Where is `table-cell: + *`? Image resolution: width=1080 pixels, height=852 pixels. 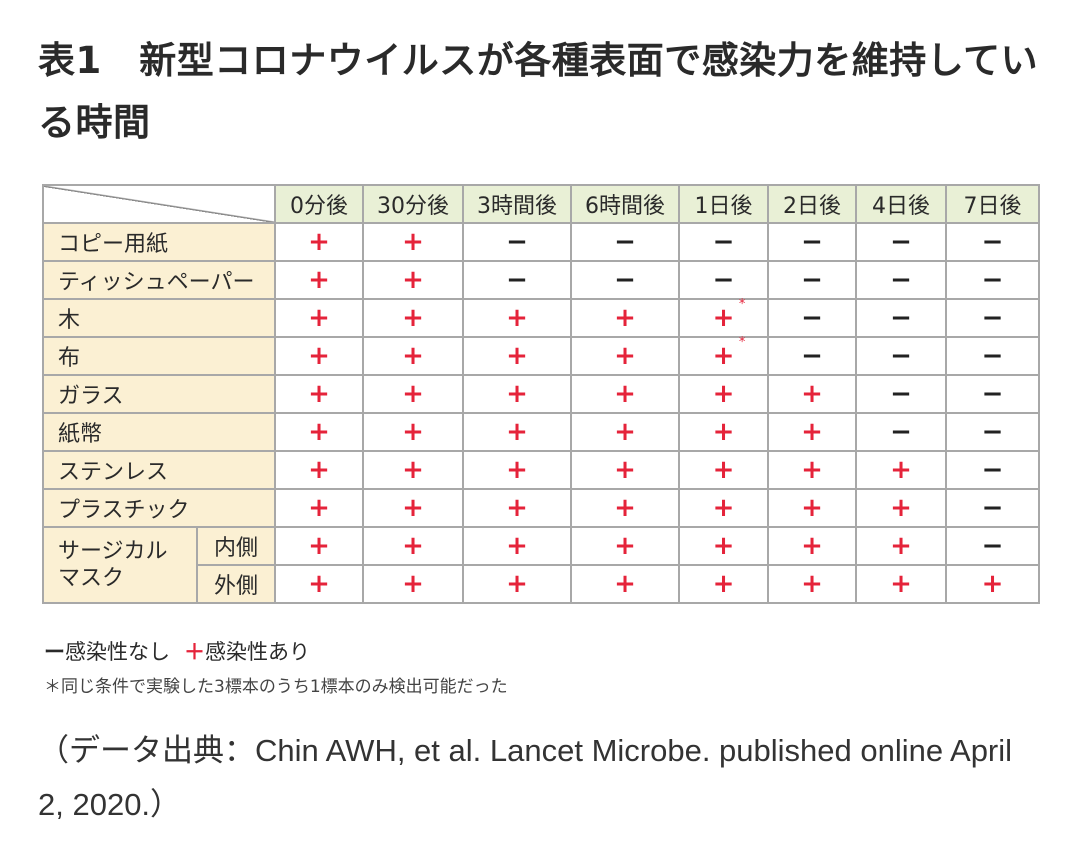
table-cell: + * is located at coordinates (723, 355).